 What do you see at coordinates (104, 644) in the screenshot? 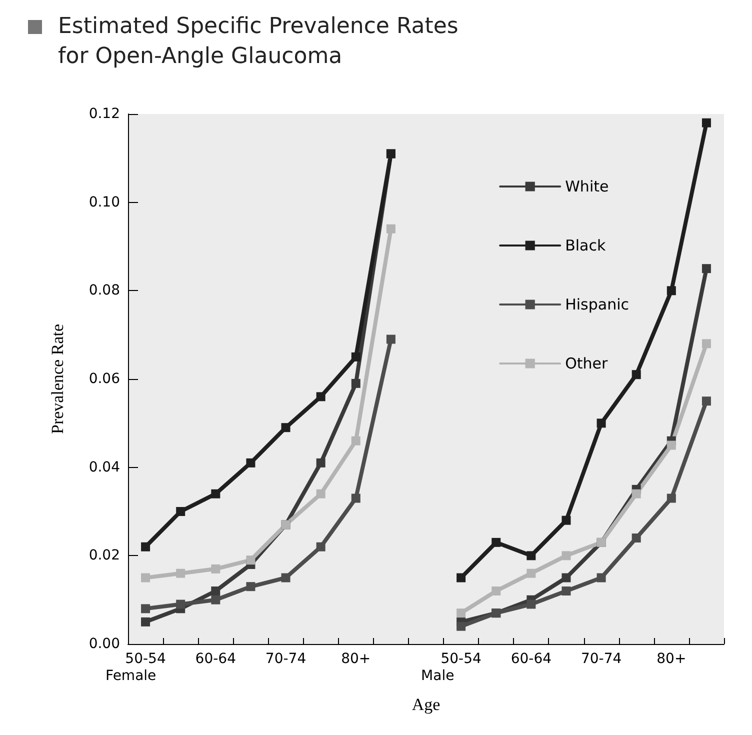
I see `y-tick-label: 0.00` at bounding box center [104, 644].